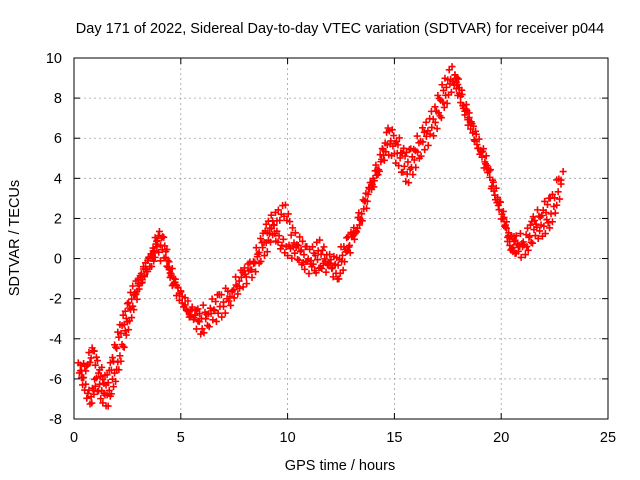 This screenshot has height=480, width=640. What do you see at coordinates (501, 438) in the screenshot?
I see `x-tick-label: 20` at bounding box center [501, 438].